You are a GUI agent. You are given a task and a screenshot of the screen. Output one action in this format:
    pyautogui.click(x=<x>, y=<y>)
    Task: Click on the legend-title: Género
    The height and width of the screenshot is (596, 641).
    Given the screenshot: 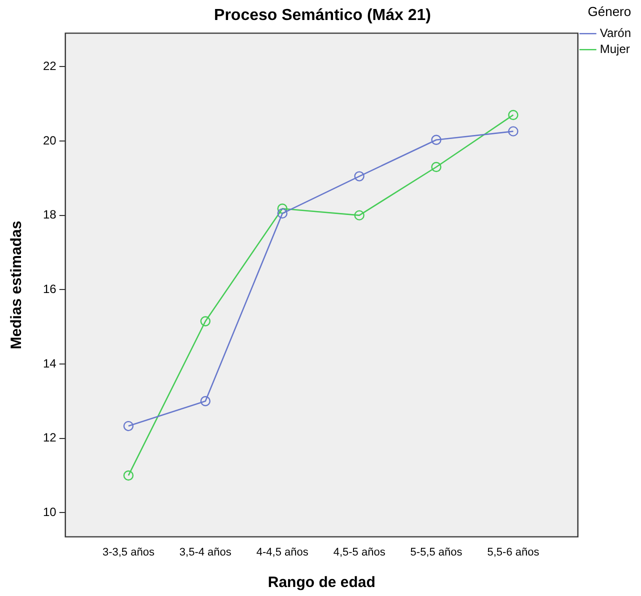 What is the action you would take?
    pyautogui.click(x=610, y=12)
    